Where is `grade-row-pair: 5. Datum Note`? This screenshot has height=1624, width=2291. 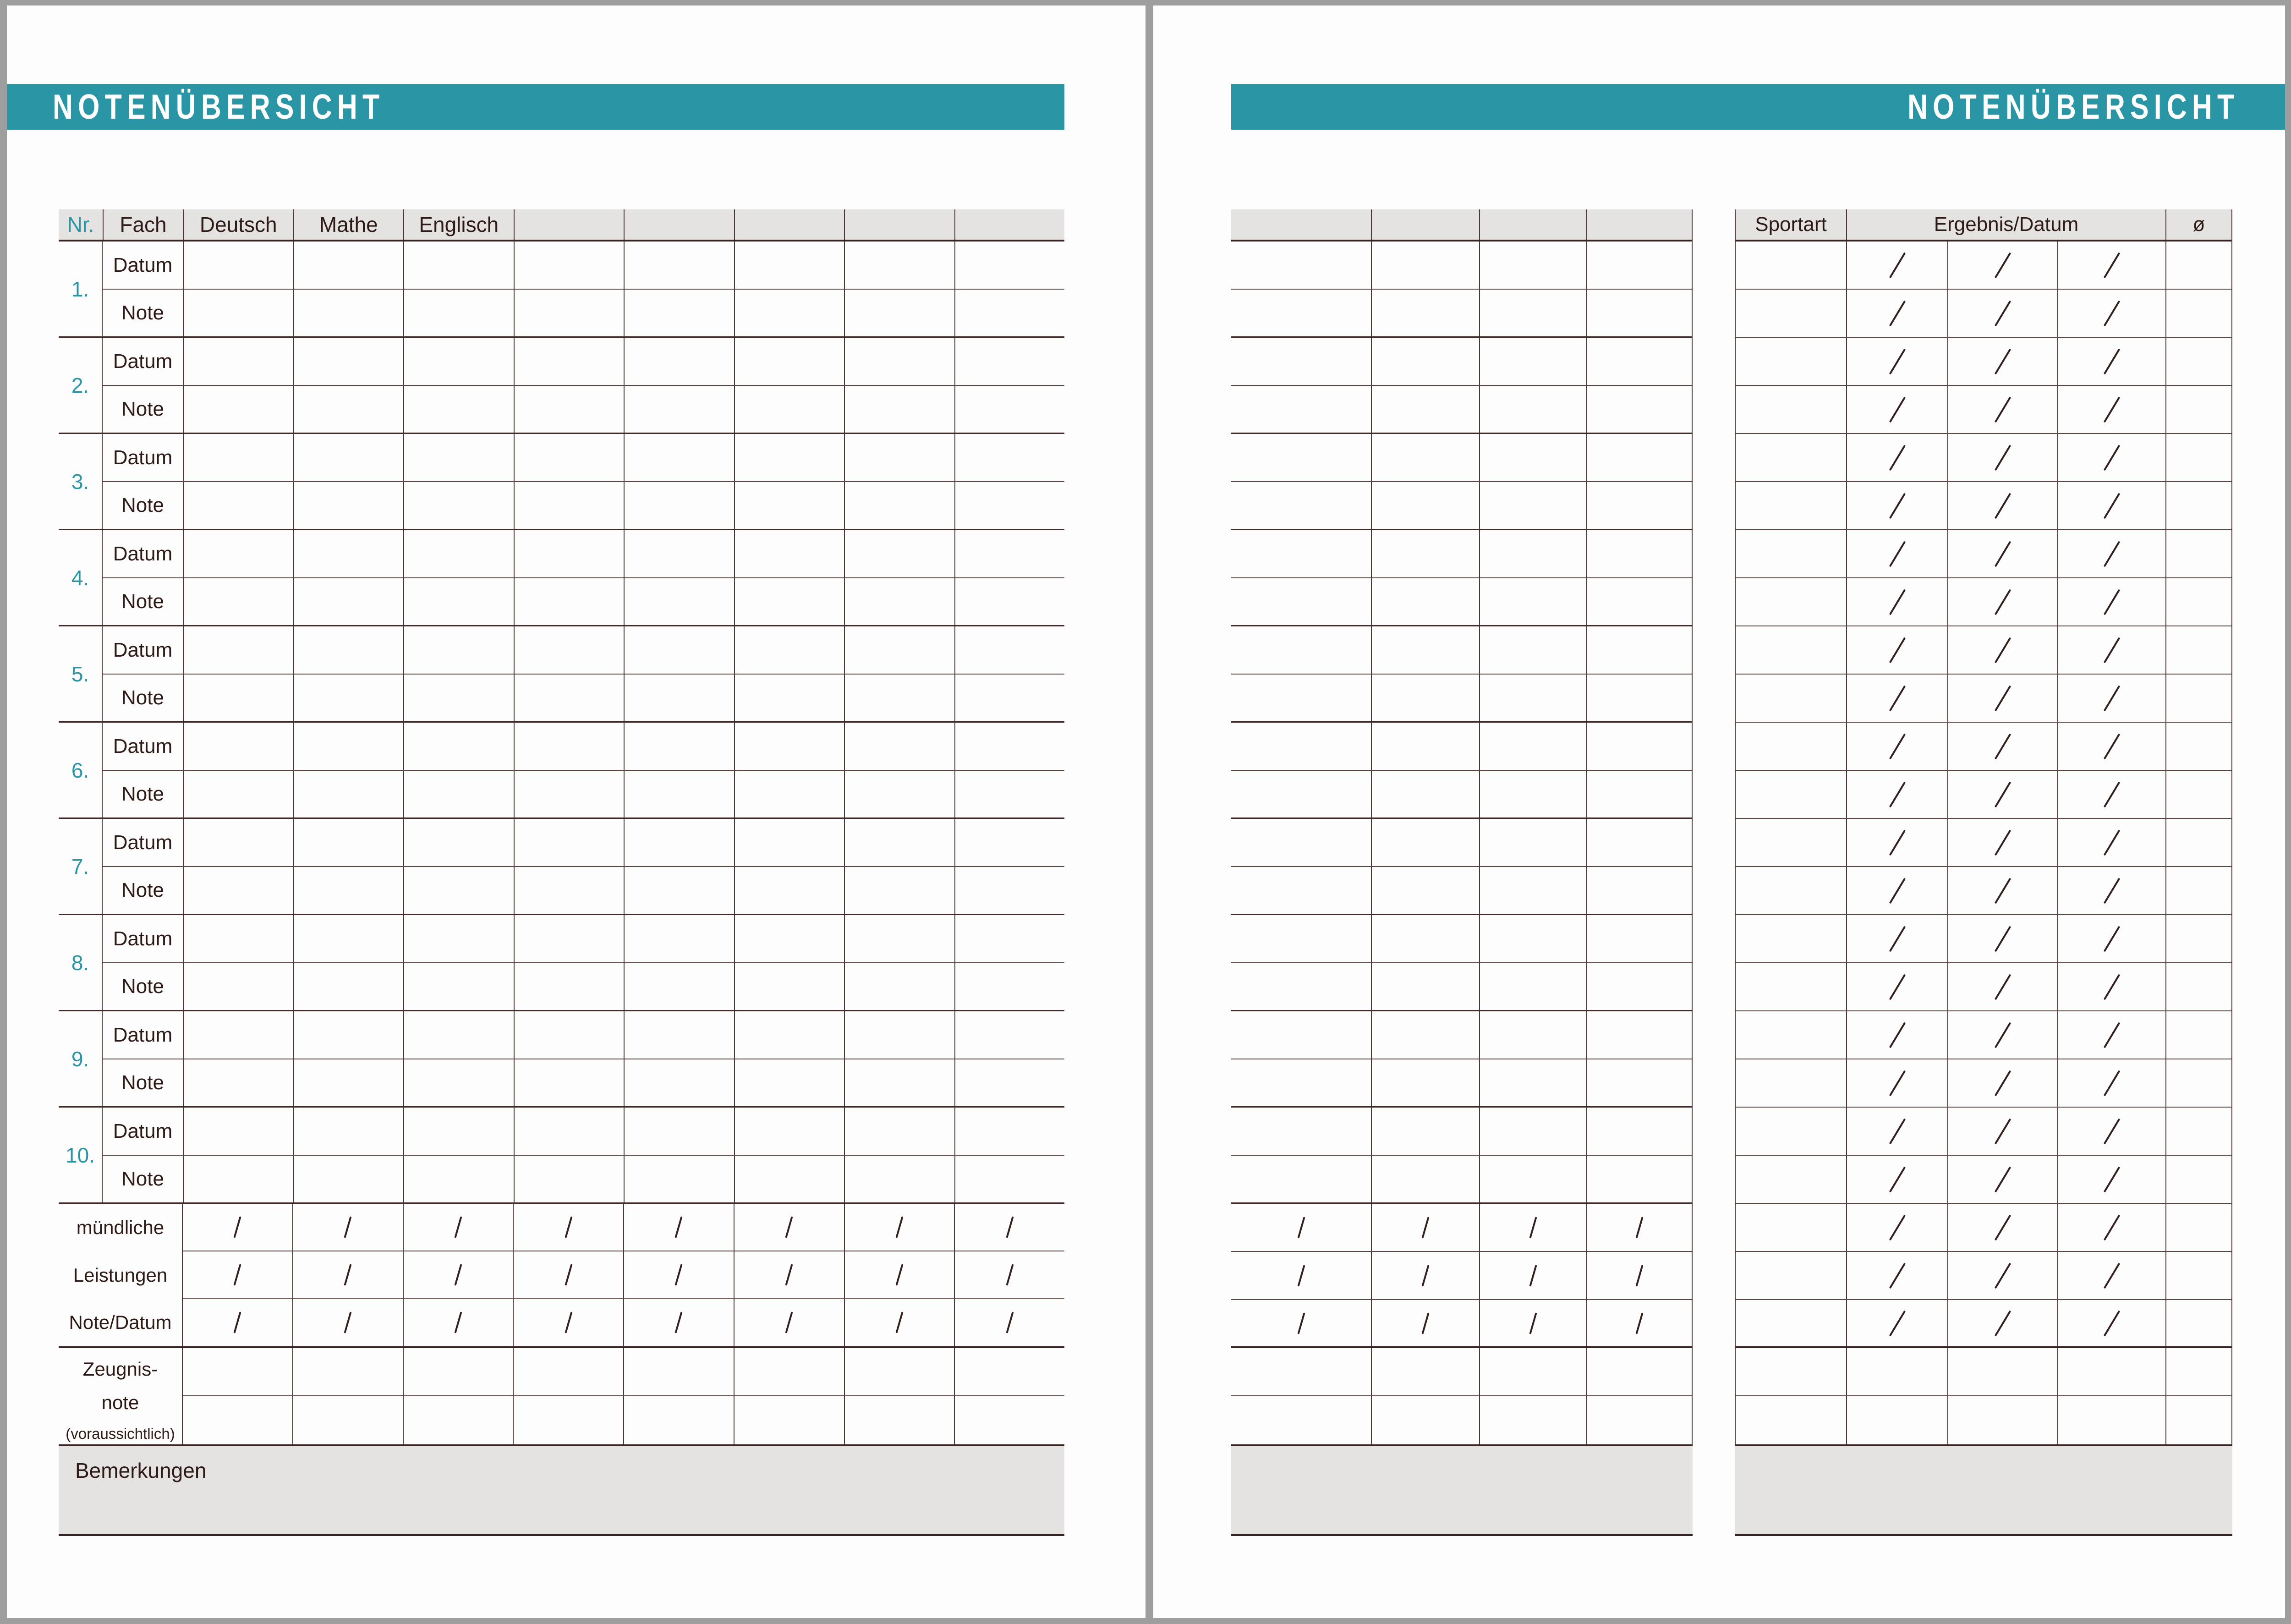
grade-row-pair: 5. Datum Note is located at coordinates (561, 674).